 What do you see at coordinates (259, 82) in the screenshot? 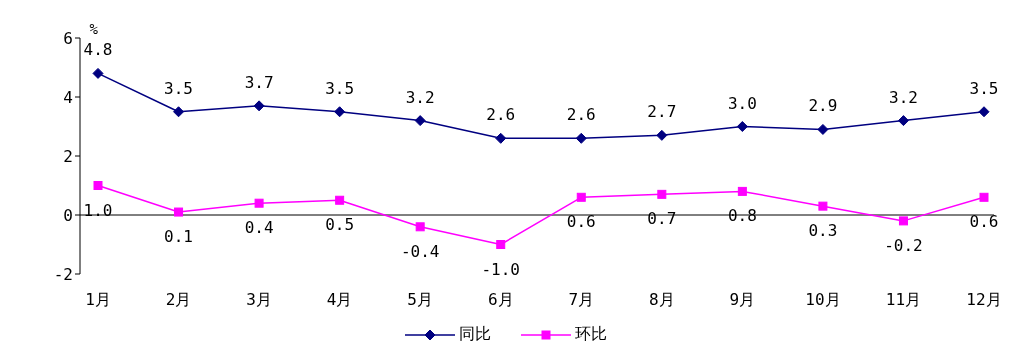
I see `data-label: 3.7` at bounding box center [259, 82].